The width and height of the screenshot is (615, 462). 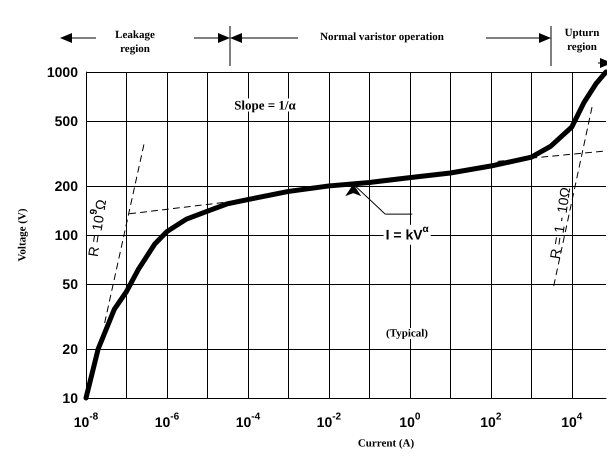 I want to click on y-tick-label: 500, so click(x=66, y=121).